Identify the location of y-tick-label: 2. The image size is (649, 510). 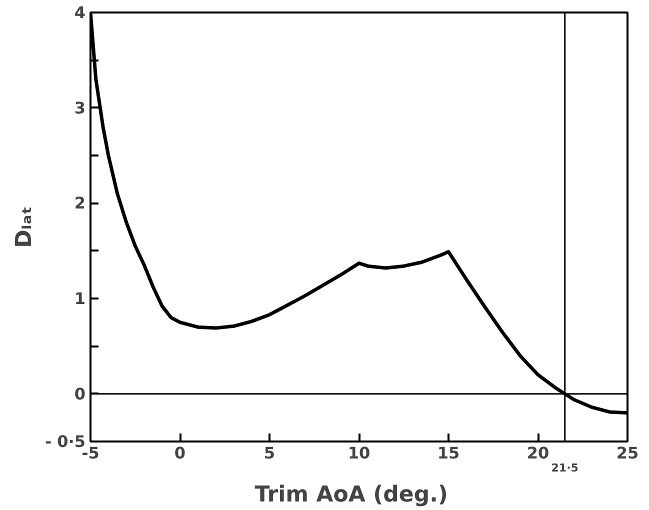
(80, 203).